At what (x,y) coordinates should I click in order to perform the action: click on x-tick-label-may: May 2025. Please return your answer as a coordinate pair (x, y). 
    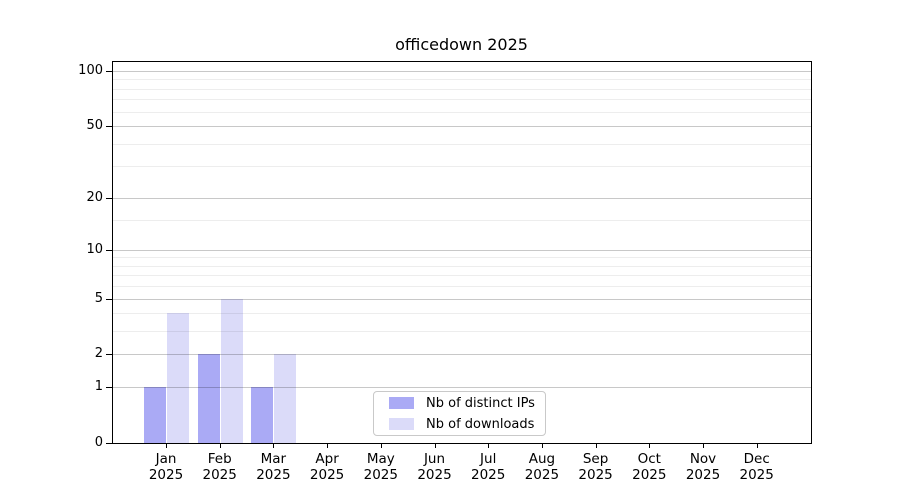
    Looking at the image, I should click on (381, 467).